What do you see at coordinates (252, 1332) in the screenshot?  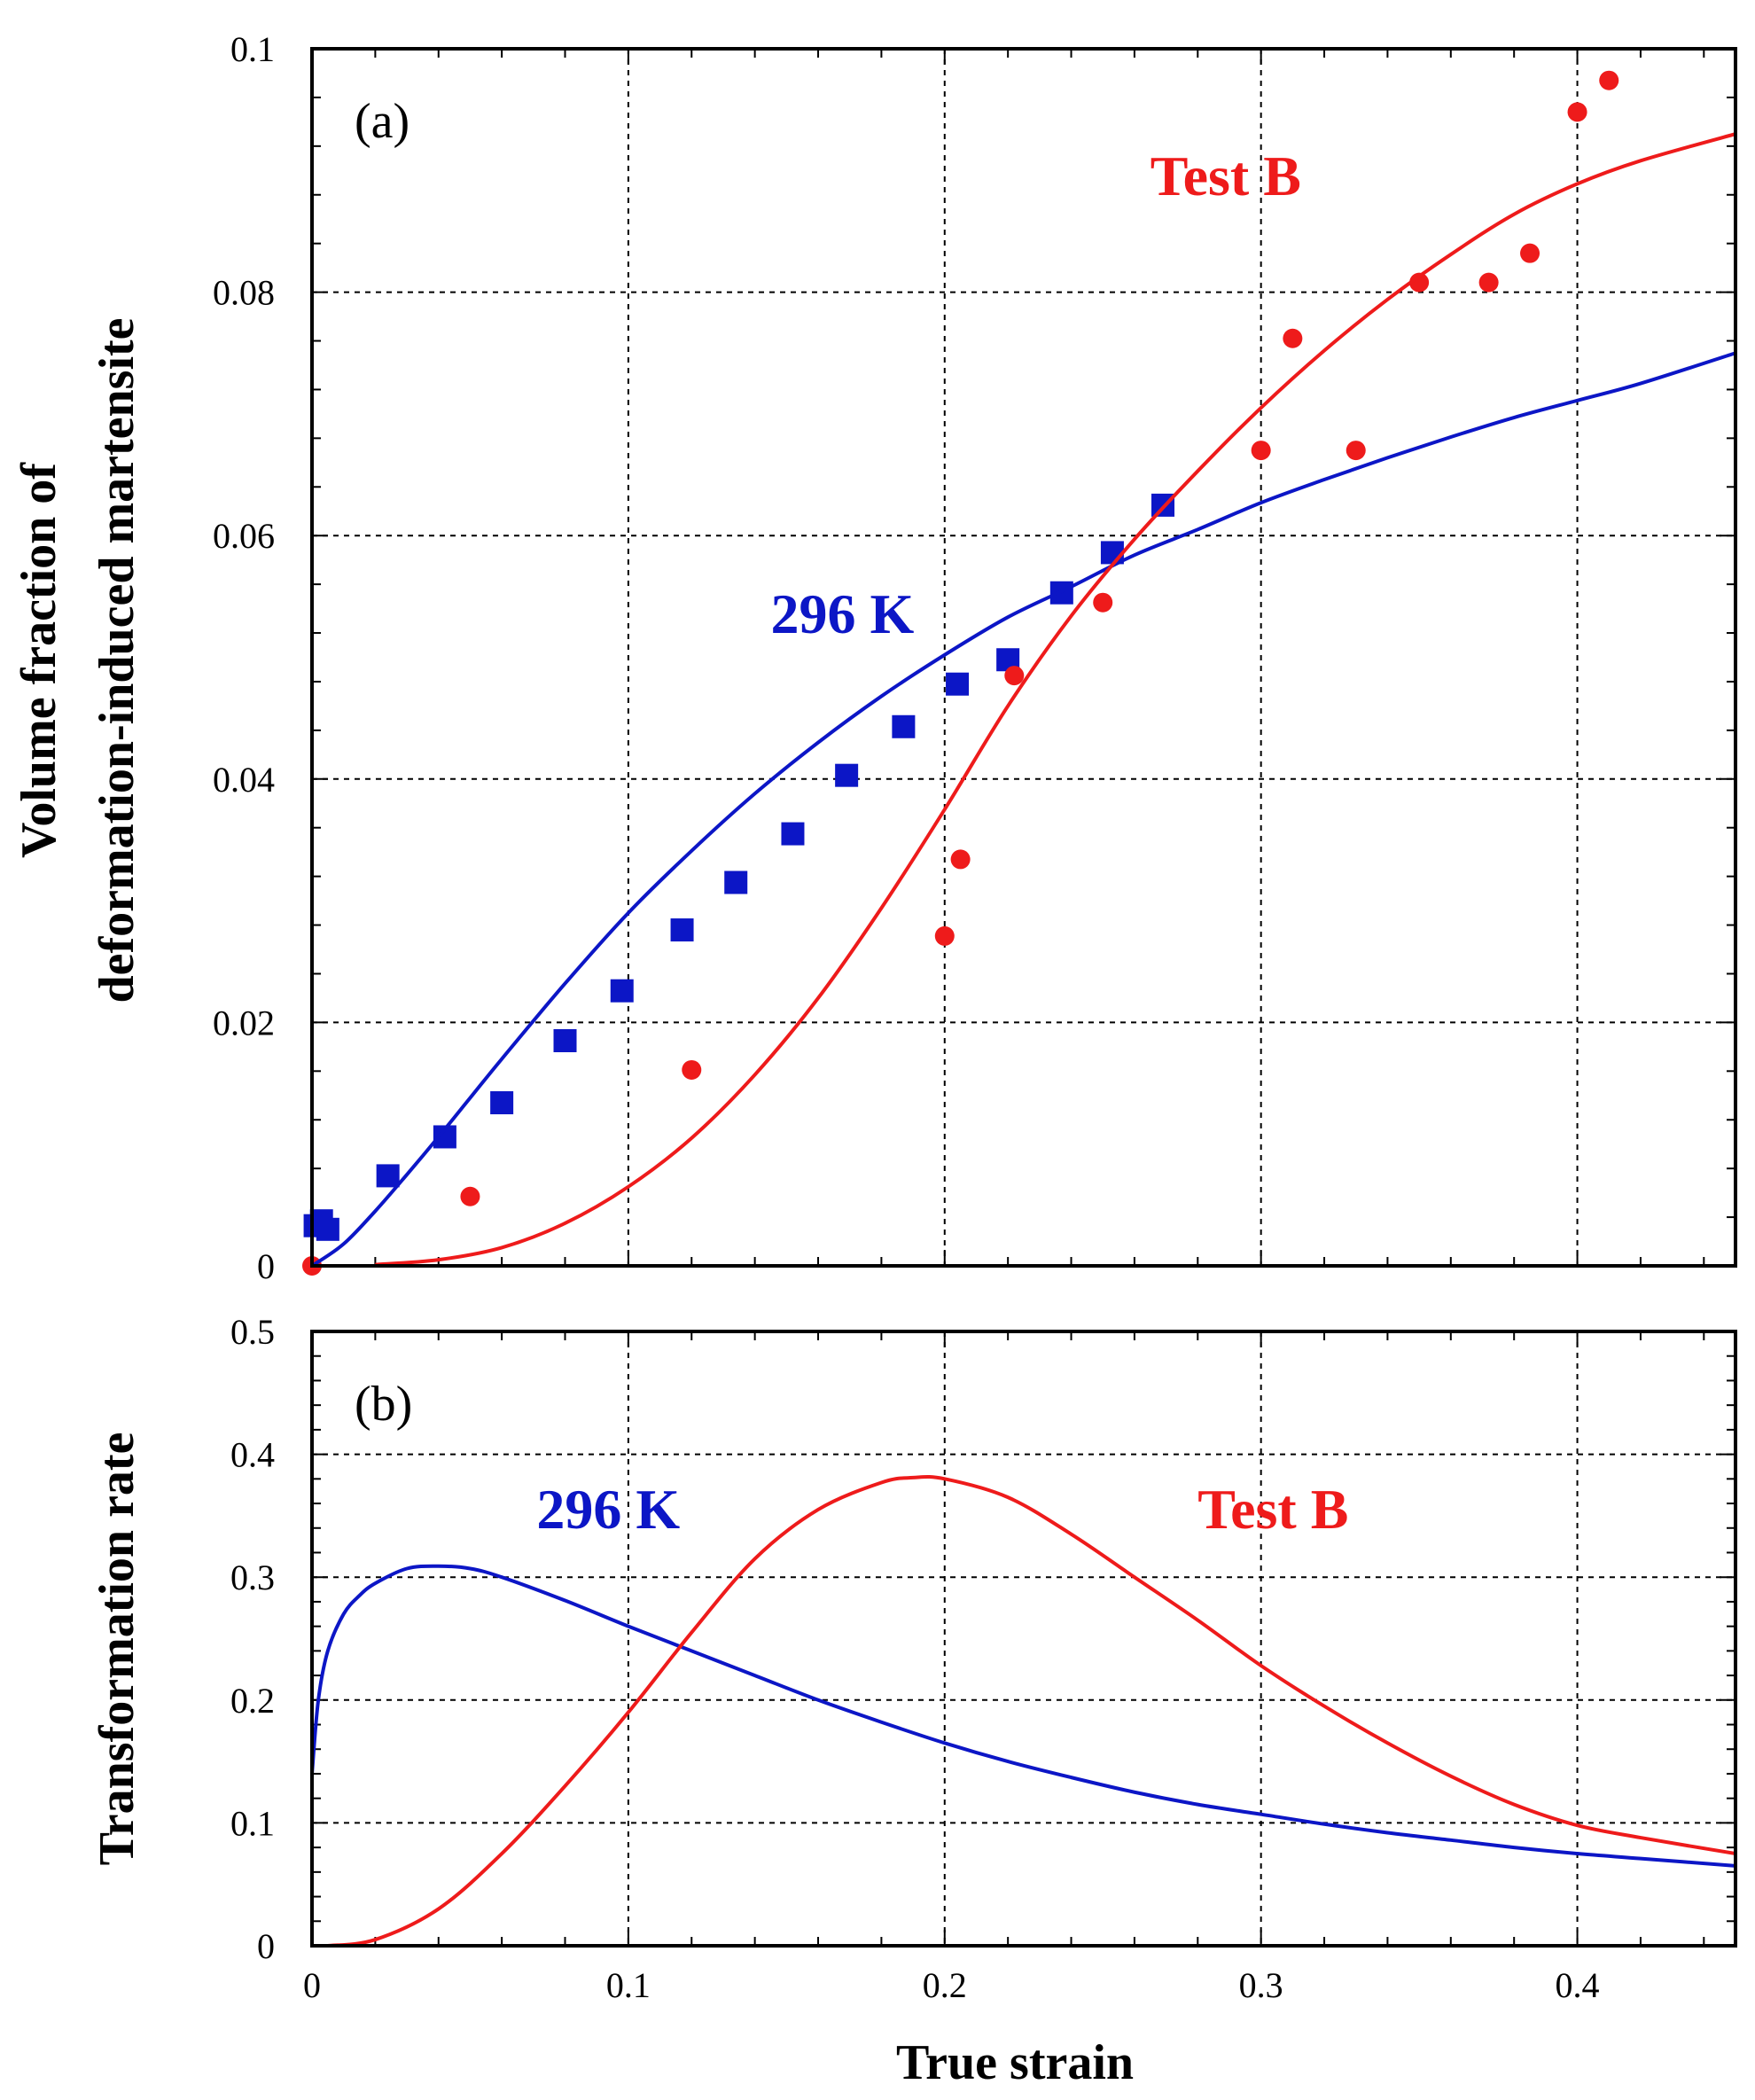 I see `y-tick-label-b: 0.5` at bounding box center [252, 1332].